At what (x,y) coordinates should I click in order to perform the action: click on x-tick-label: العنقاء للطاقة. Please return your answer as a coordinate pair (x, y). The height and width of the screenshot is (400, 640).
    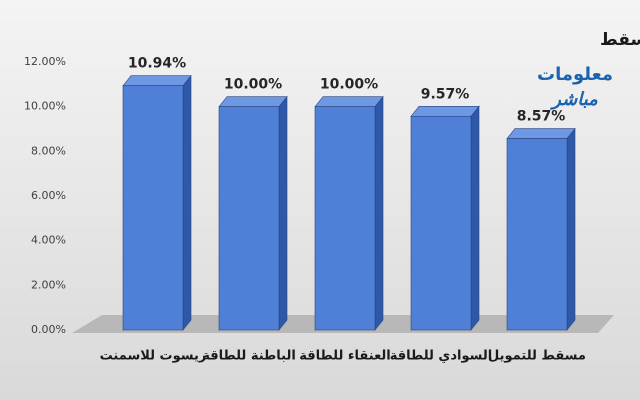
    Looking at the image, I should click on (345, 356).